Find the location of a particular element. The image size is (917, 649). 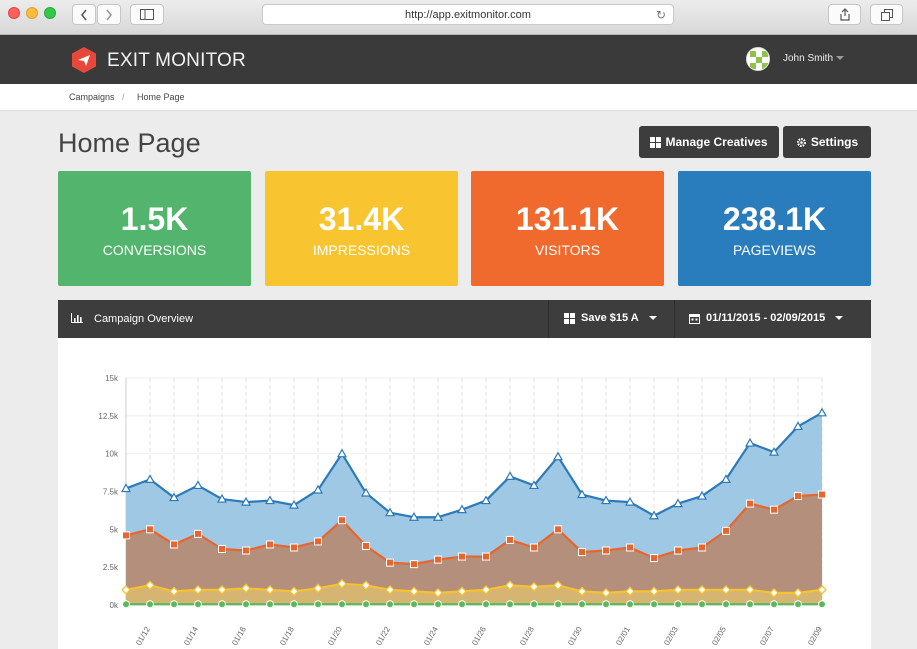

x-tick-label: 02/09 is located at coordinates (815, 636).